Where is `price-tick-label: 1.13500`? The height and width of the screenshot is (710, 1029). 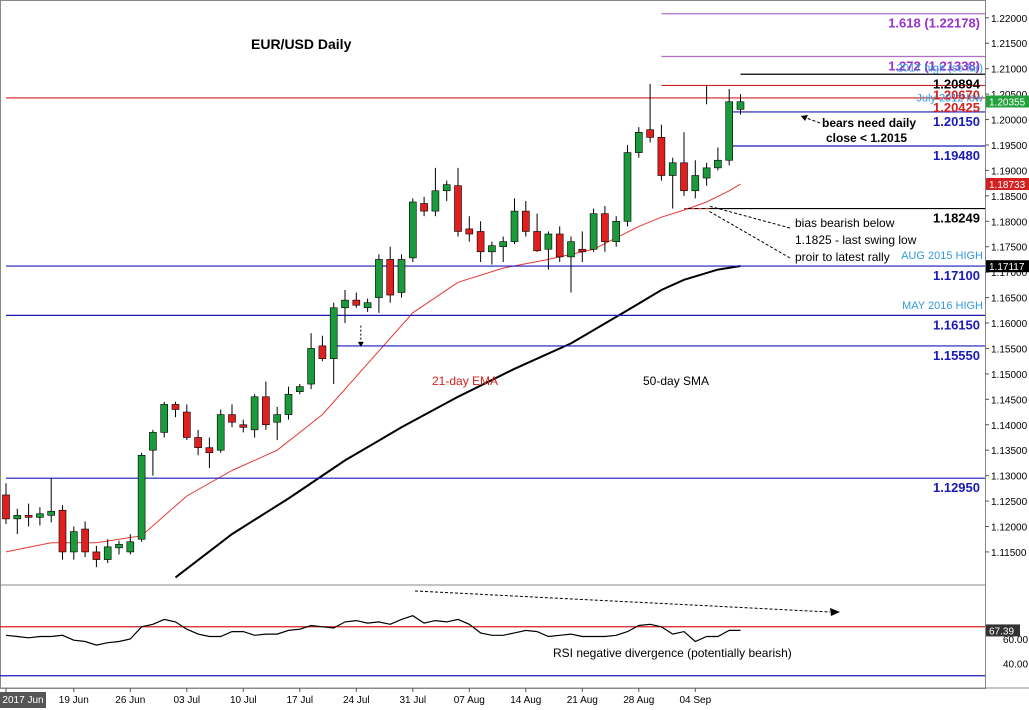 price-tick-label: 1.13500 is located at coordinates (1009, 451).